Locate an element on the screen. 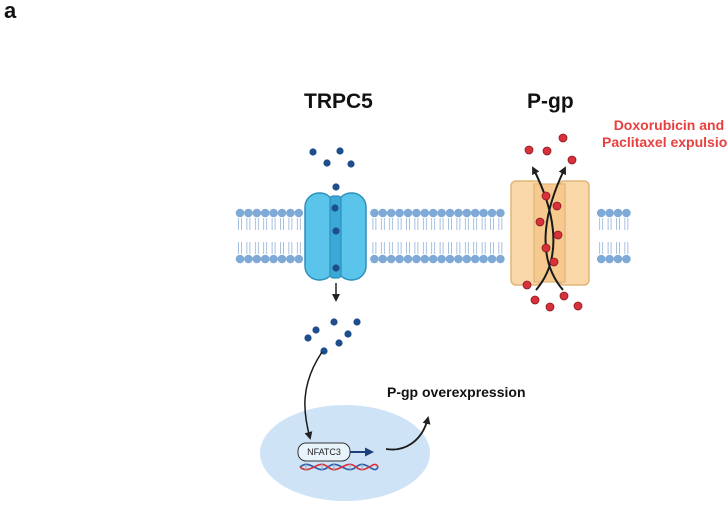 The image size is (728, 511). trpc5-channel is located at coordinates (335, 236).